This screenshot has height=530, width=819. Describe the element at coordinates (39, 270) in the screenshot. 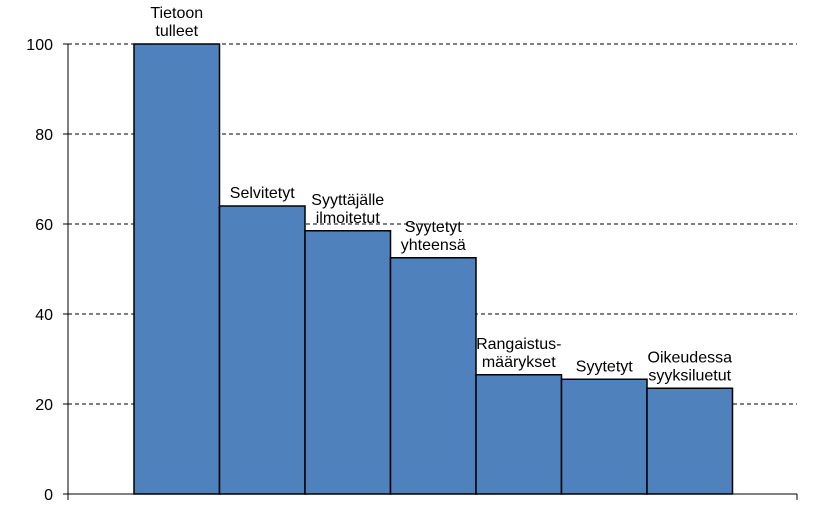

I see `y-tick-labels: 0 20 40 60 80 100` at that location.